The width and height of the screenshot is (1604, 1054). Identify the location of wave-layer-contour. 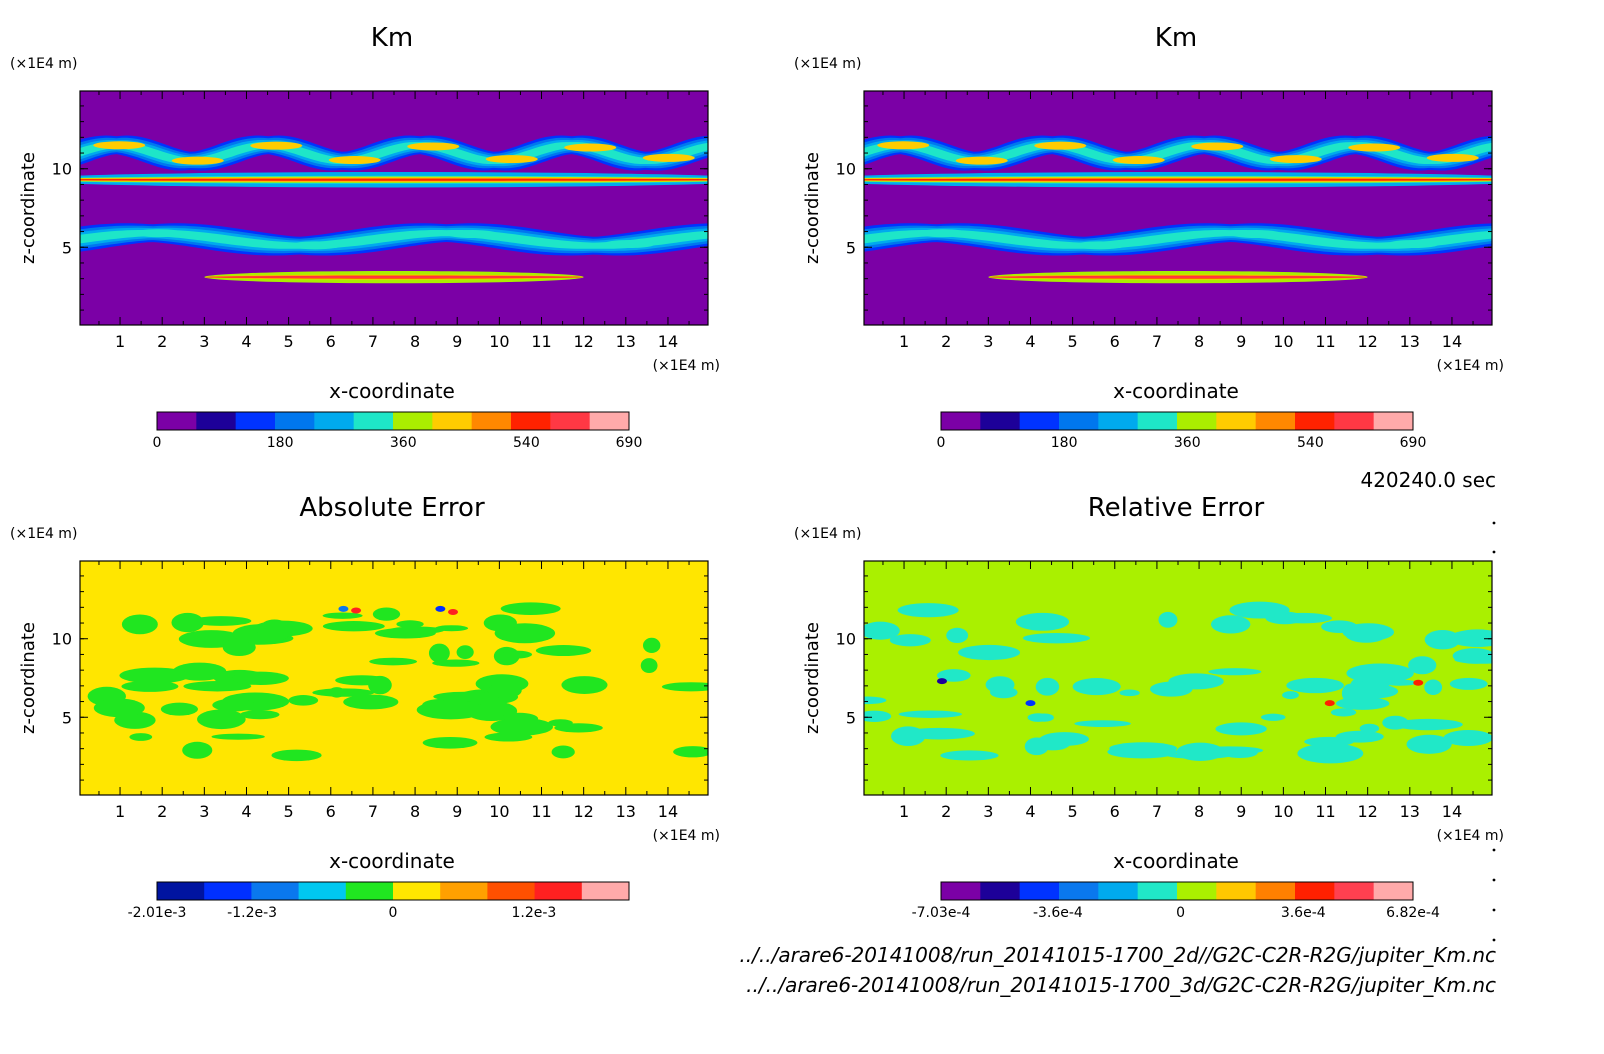
(1178, 153).